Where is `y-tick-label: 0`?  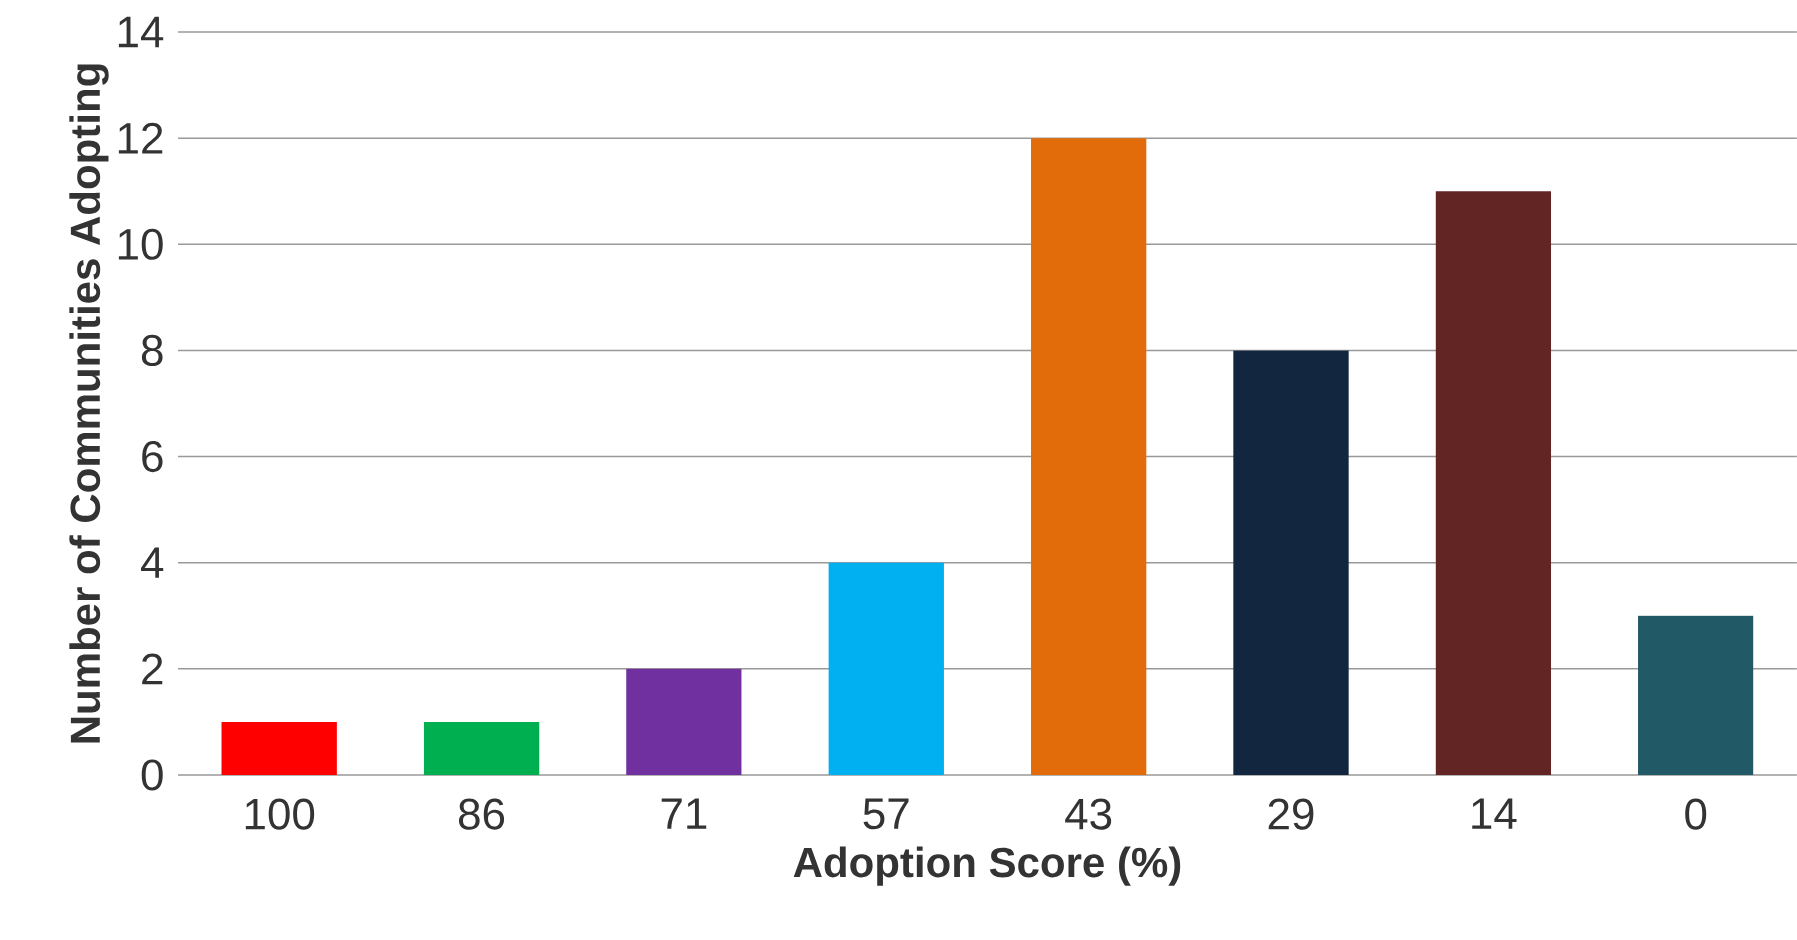
y-tick-label: 0 is located at coordinates (152, 775).